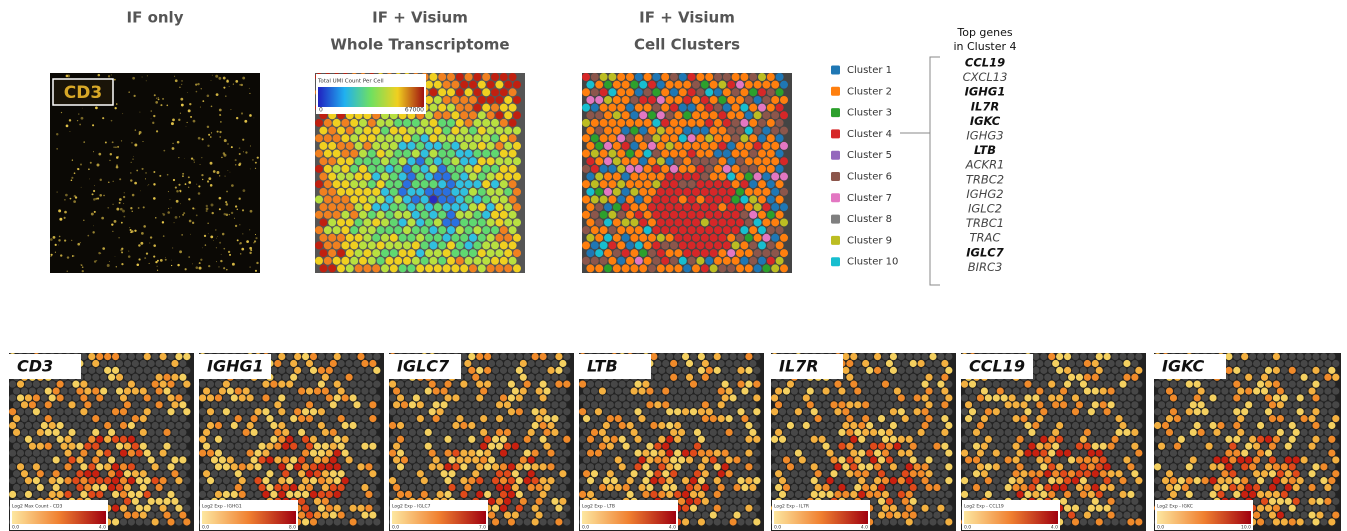 The height and width of the screenshot is (531, 1347). What do you see at coordinates (411, 507) in the screenshot?
I see `colorbar-title: Log2 Exp - IGLC7` at bounding box center [411, 507].